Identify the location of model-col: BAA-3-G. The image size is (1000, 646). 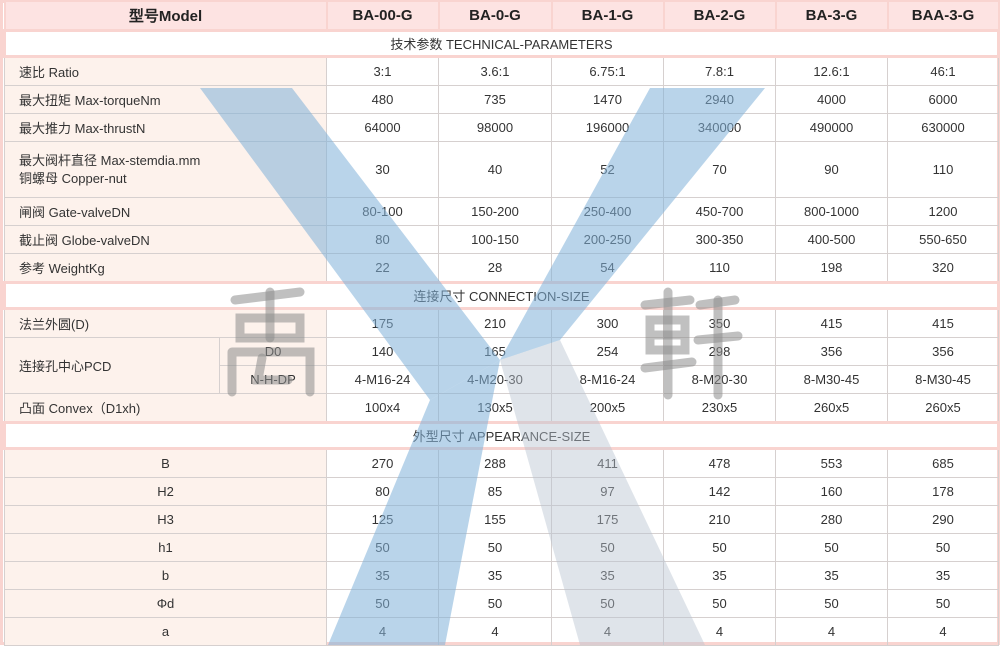
(943, 16).